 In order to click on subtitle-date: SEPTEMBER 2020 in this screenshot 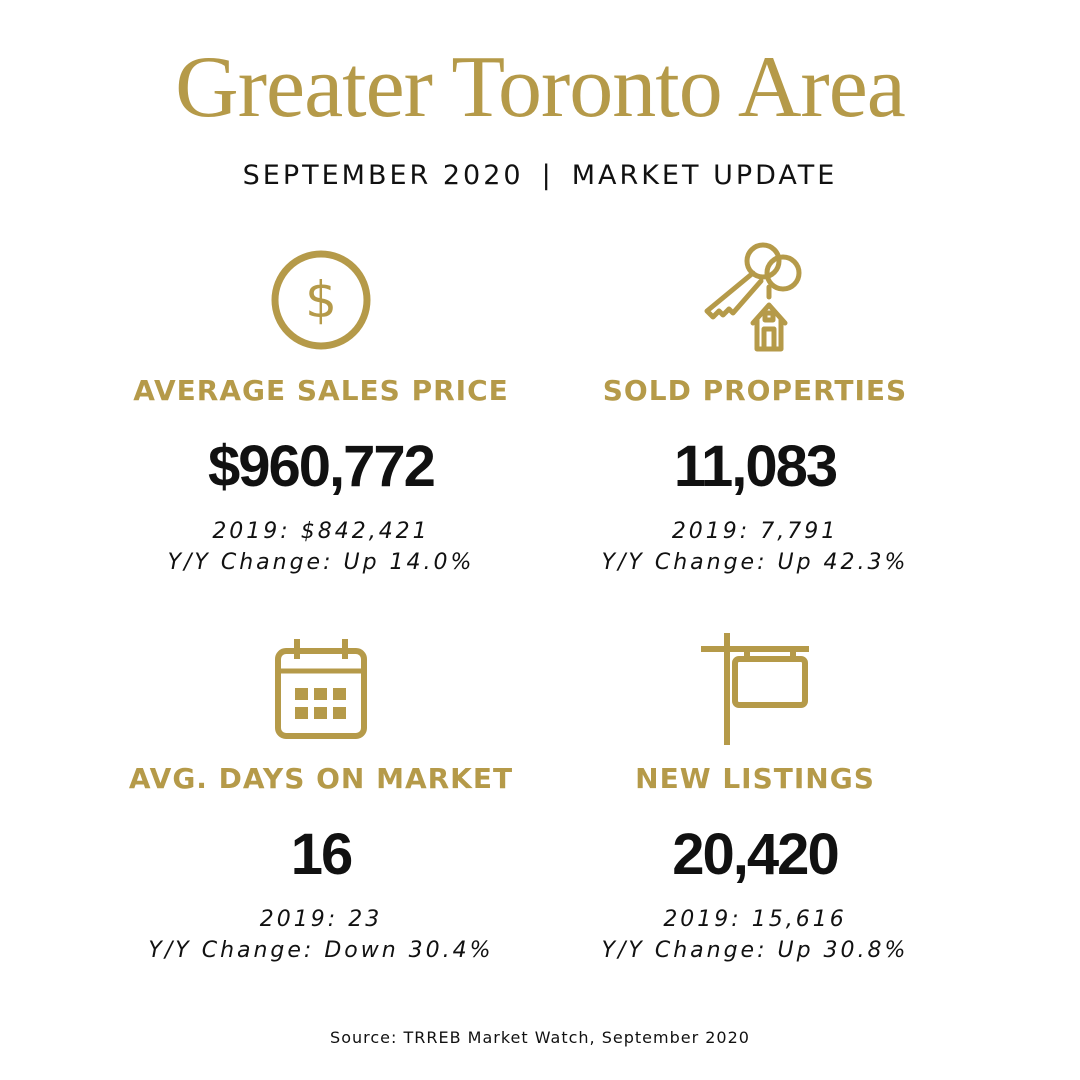, I will do `click(383, 175)`.